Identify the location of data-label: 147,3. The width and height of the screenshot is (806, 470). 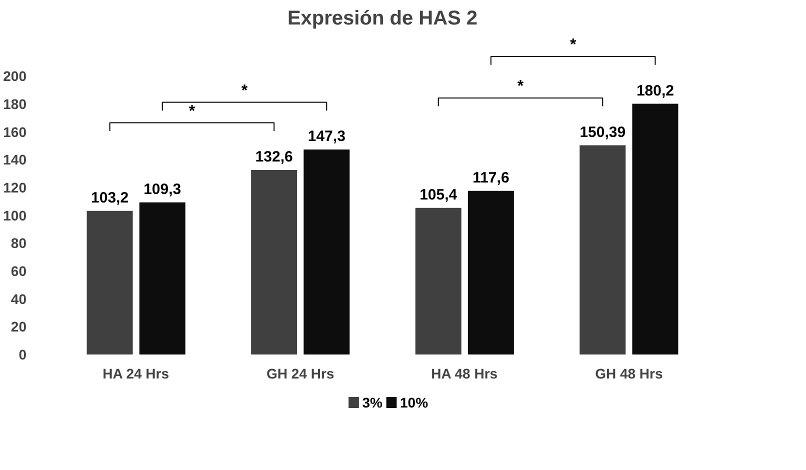
(327, 137).